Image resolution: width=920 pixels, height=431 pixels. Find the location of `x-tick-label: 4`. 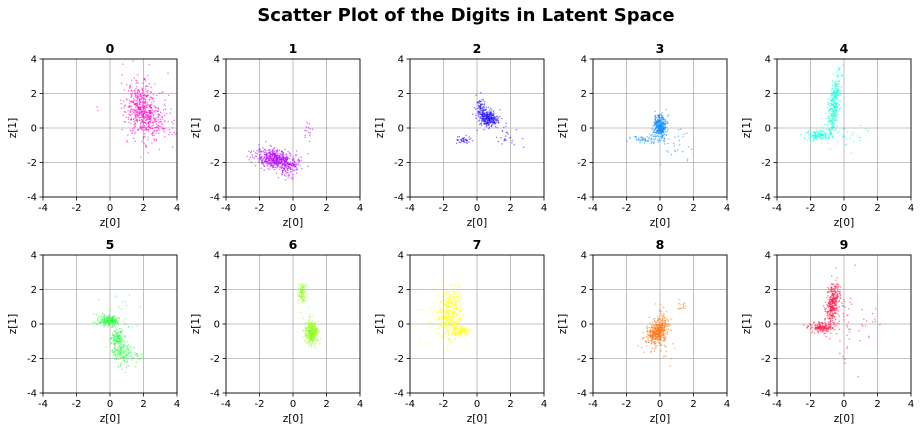

x-tick-label: 4 is located at coordinates (727, 208).